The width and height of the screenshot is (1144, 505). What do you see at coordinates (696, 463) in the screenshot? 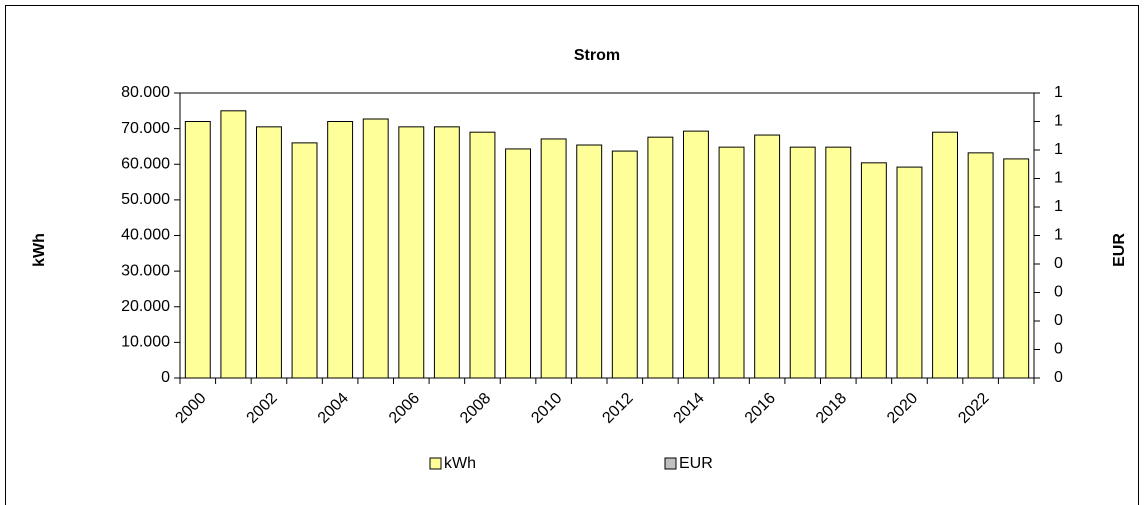
I see `legend-label: EUR` at bounding box center [696, 463].